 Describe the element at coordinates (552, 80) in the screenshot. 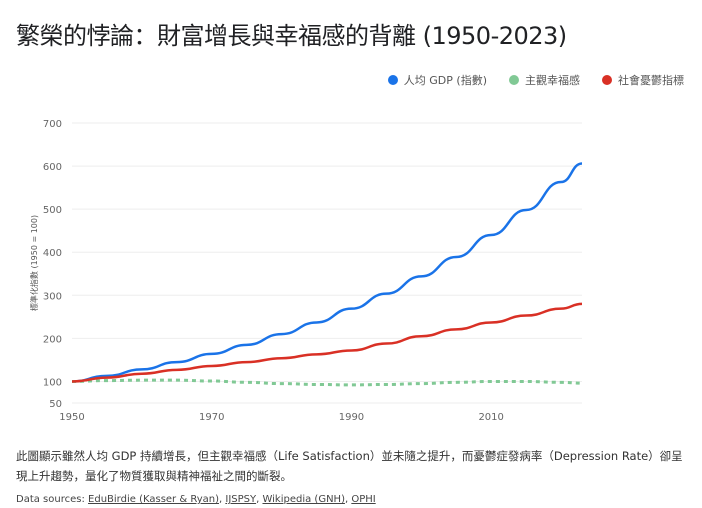

I see `legend-label: 主觀幸福感` at that location.